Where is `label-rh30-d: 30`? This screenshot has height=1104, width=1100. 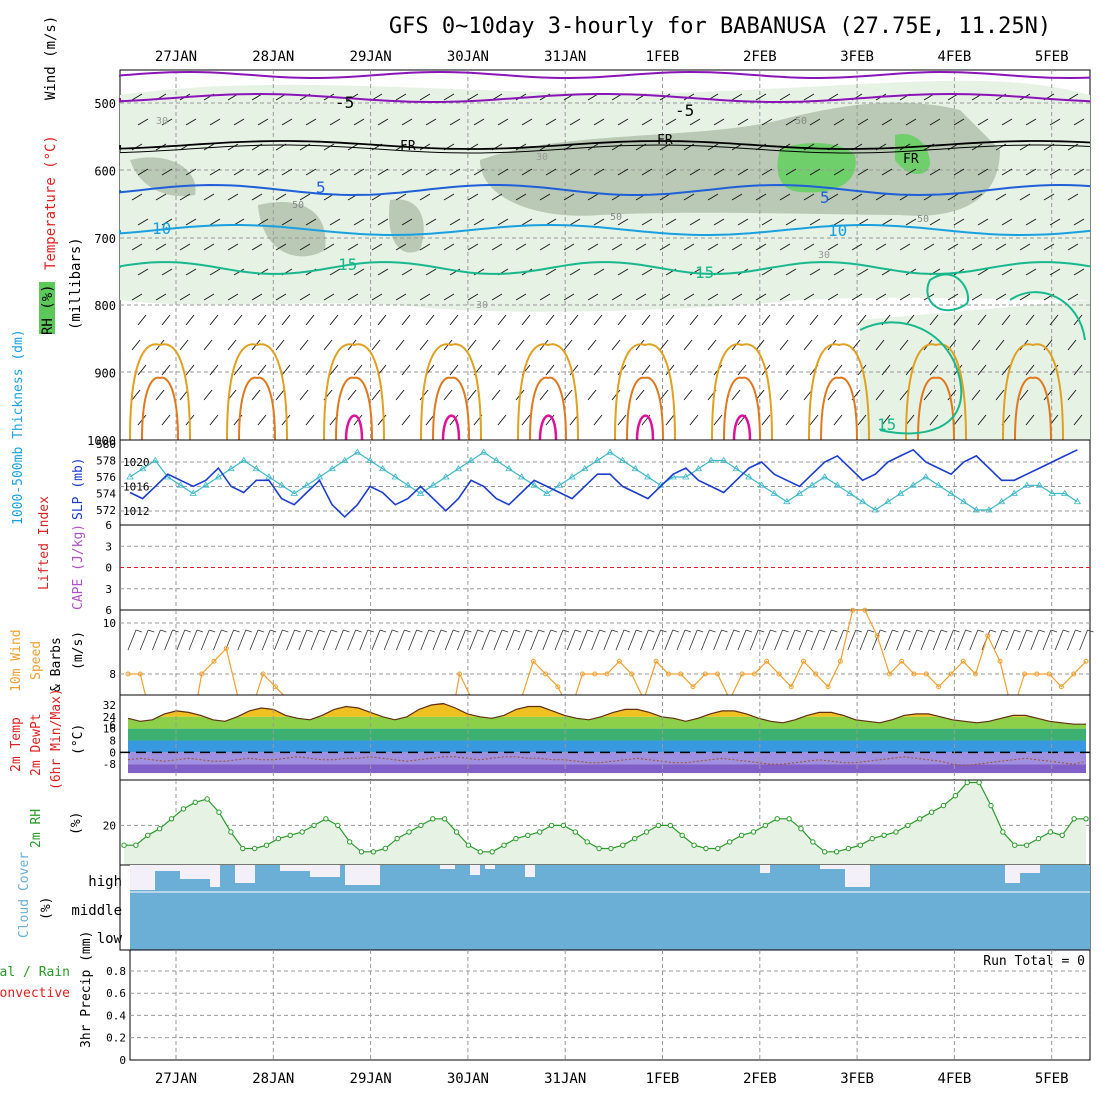
label-rh30-d: 30 is located at coordinates (482, 305).